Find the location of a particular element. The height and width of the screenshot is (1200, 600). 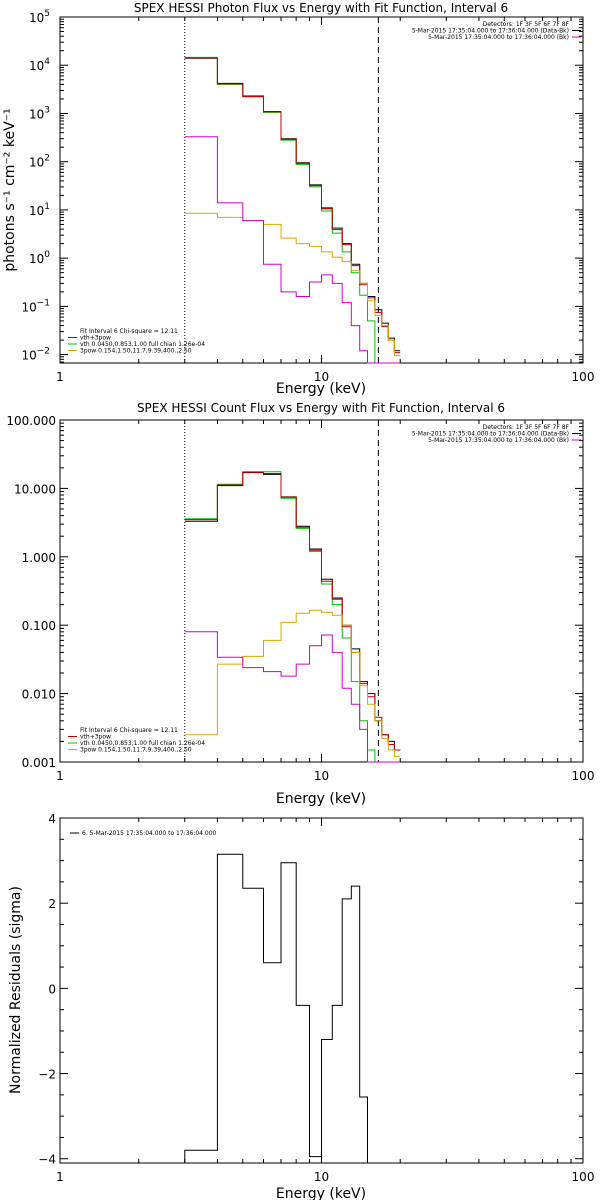

residuals-ylabel: Normalized Residuals (sigma) is located at coordinates (16, 990).